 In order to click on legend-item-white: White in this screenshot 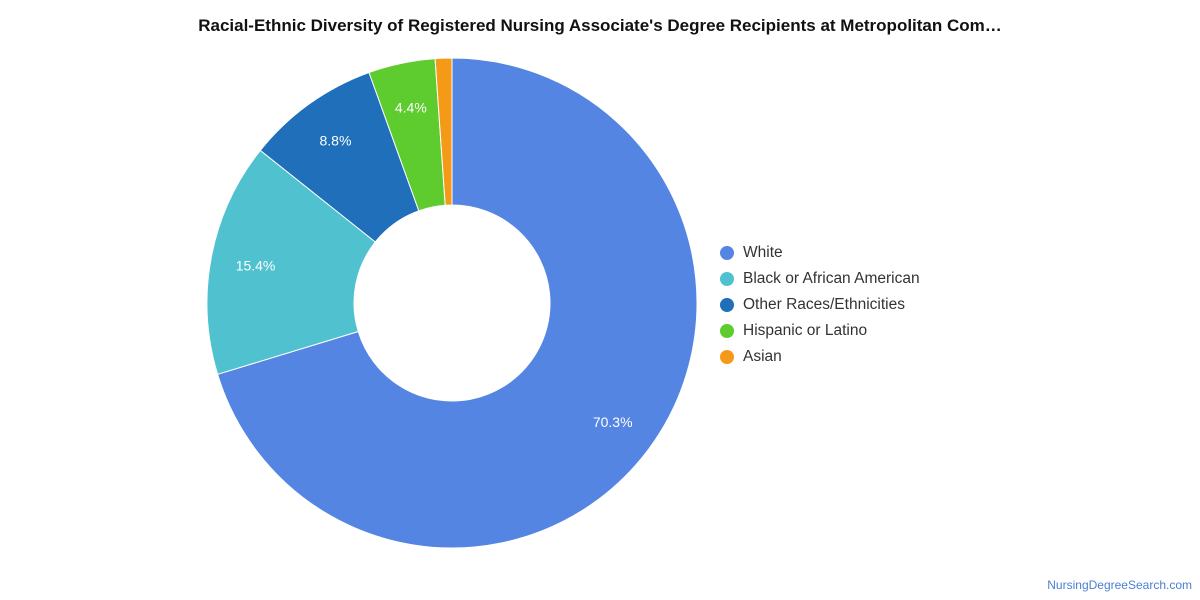, I will do `click(820, 253)`.